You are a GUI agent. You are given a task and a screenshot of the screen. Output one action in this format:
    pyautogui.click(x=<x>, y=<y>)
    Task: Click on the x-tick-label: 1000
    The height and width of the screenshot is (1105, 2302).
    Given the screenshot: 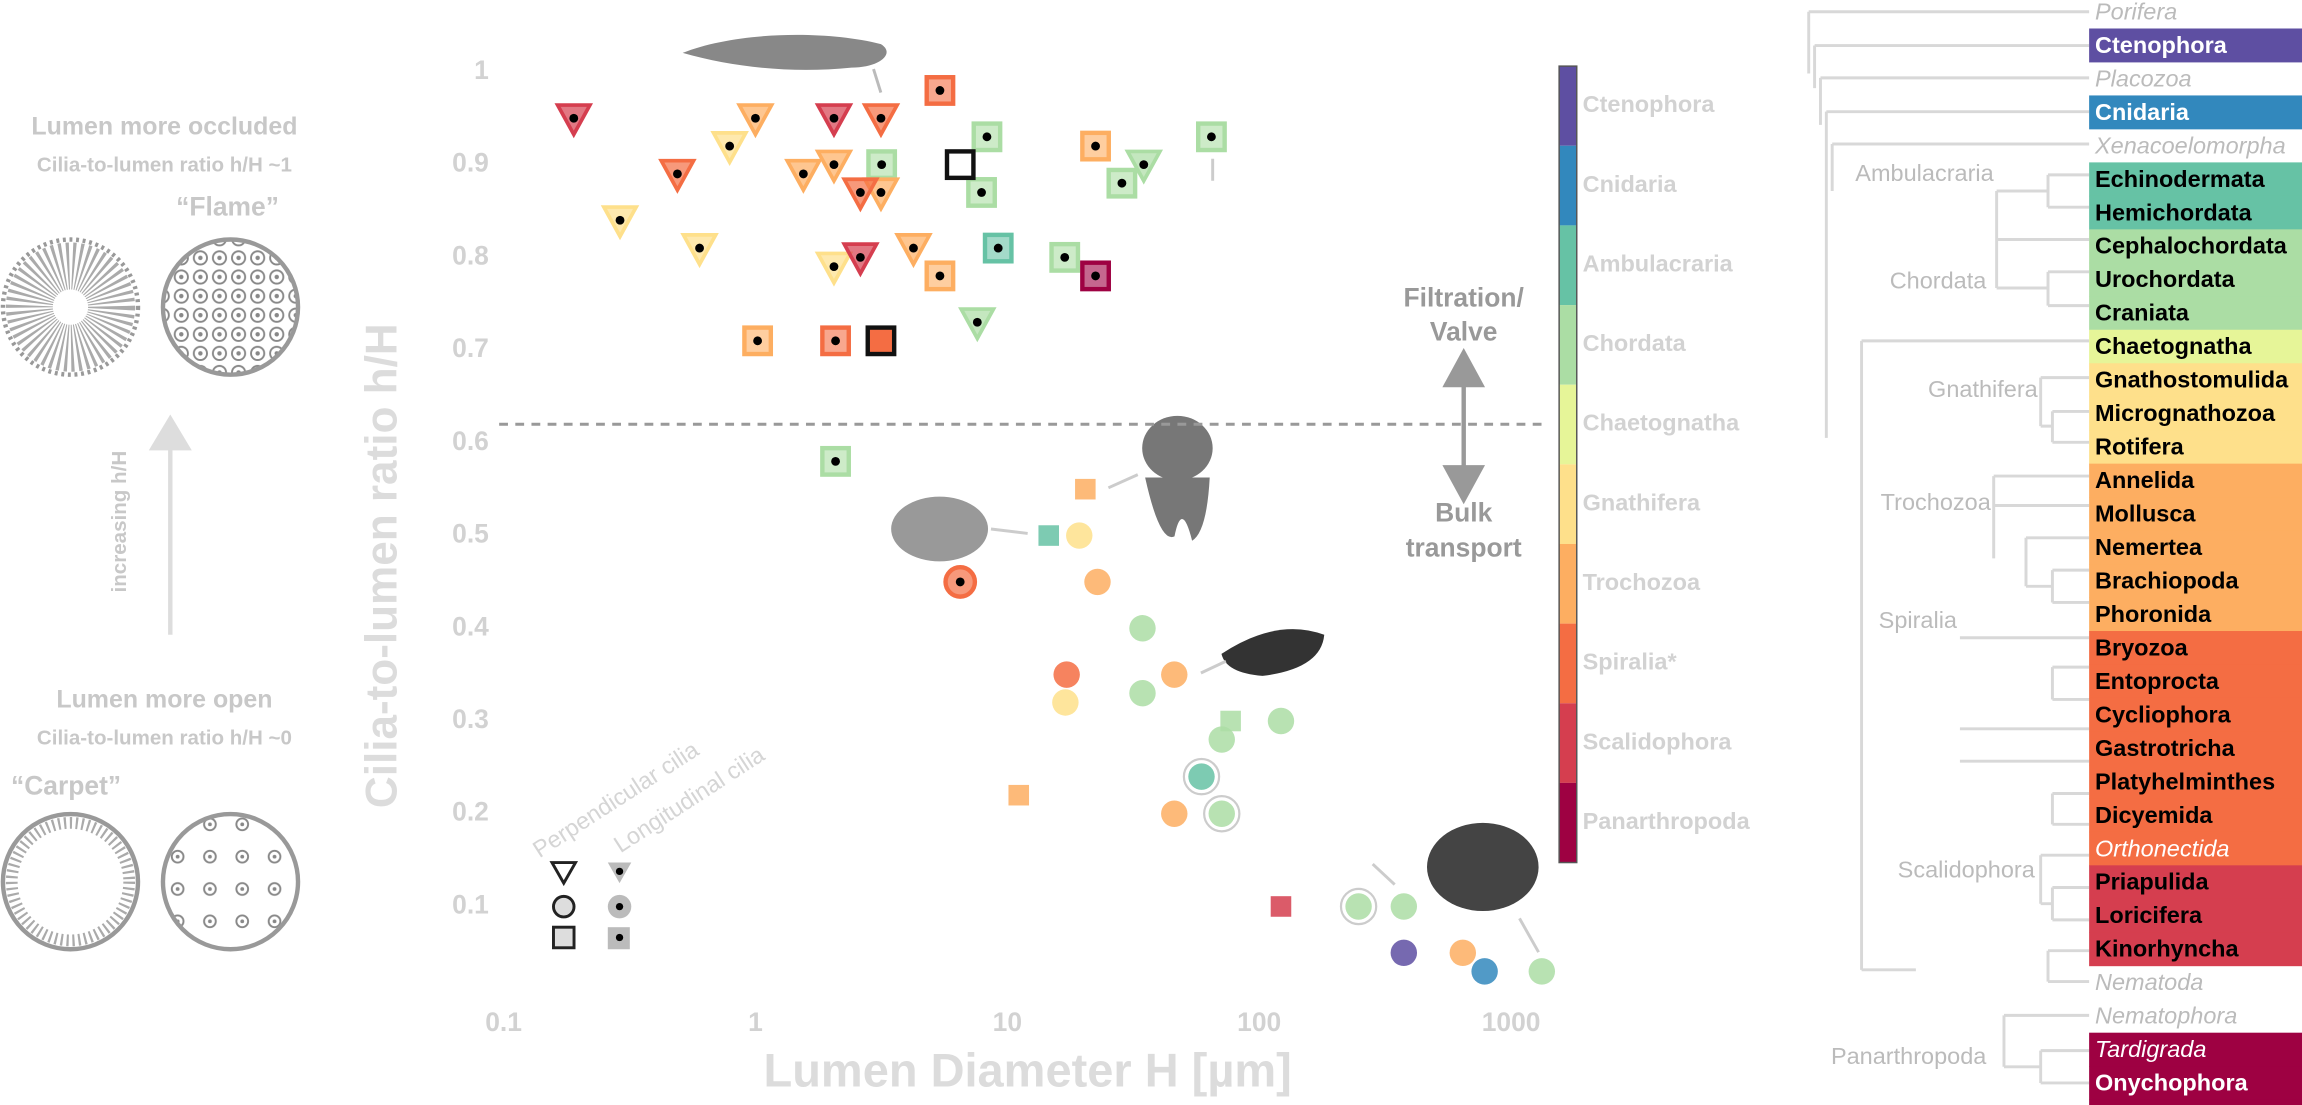 What is the action you would take?
    pyautogui.click(x=1511, y=1022)
    